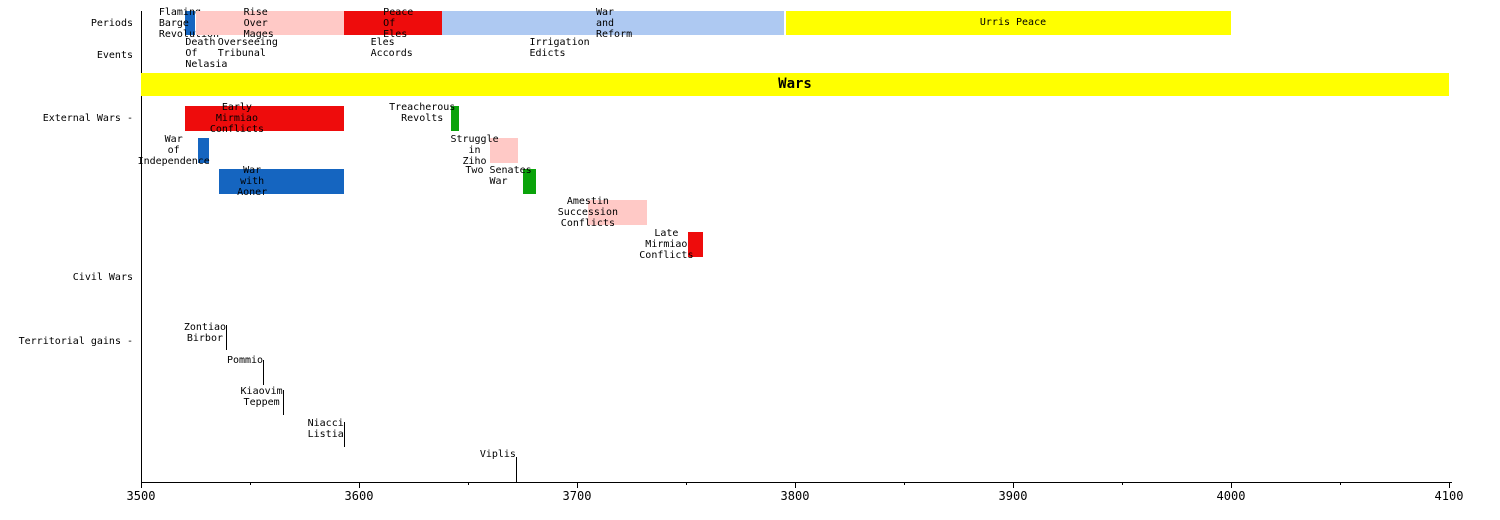  I want to click on external-war-label: Two Senates War, so click(498, 176).